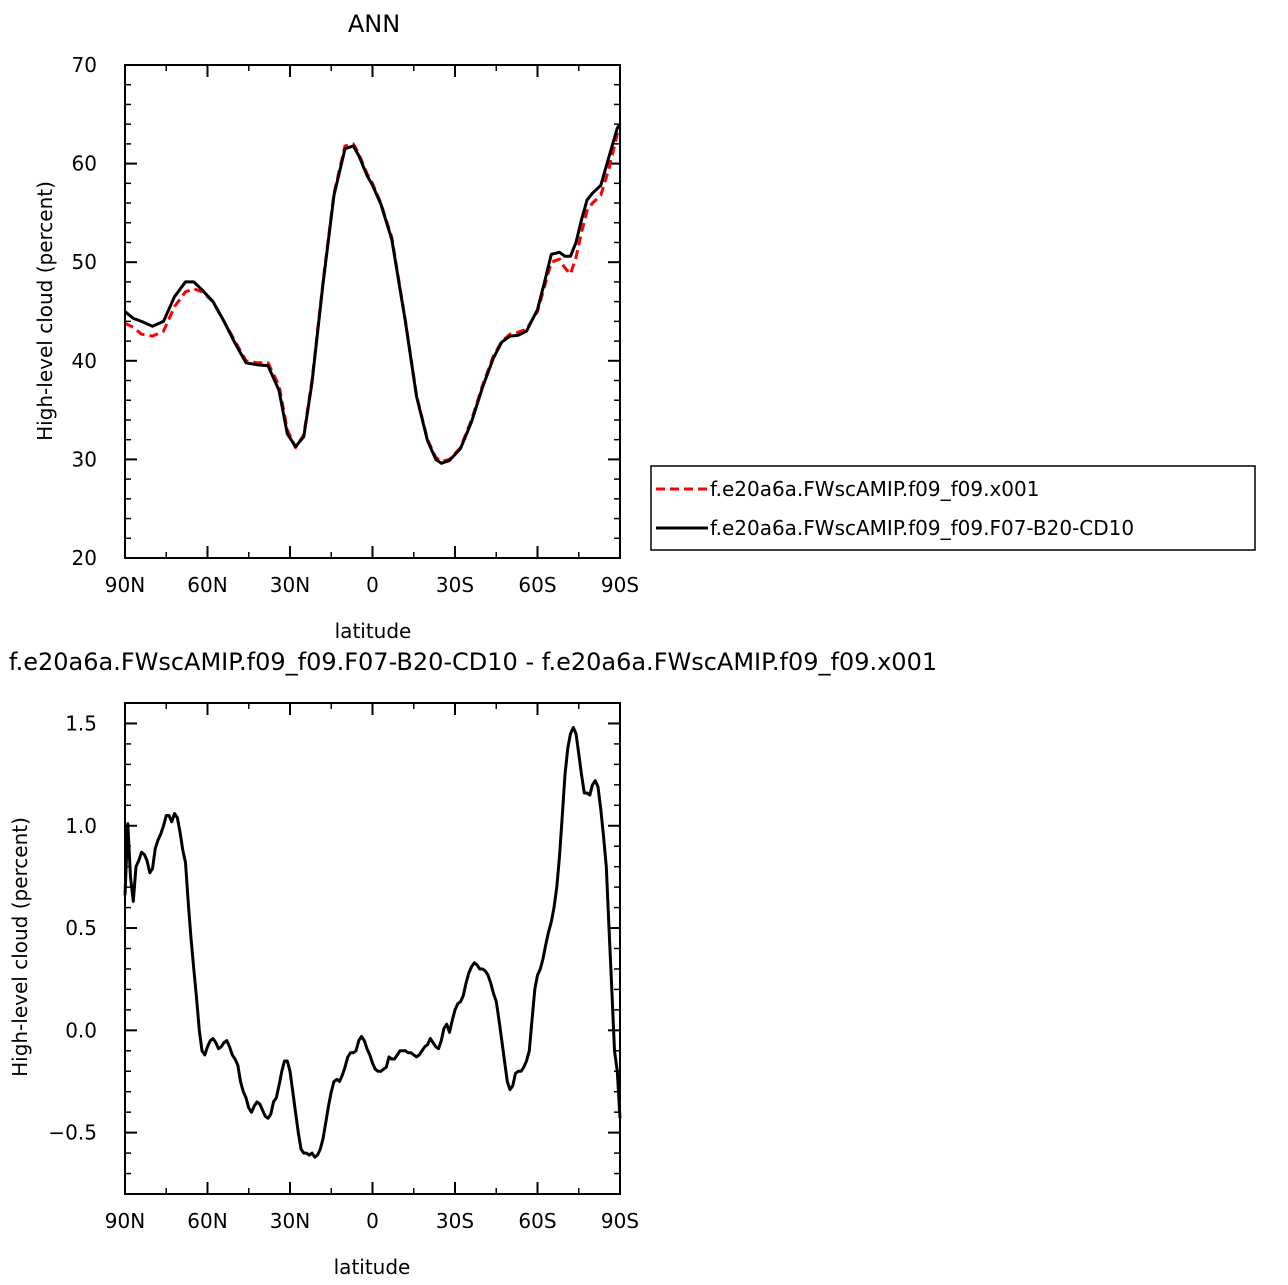 The image size is (1288, 1285). What do you see at coordinates (84, 558) in the screenshot?
I see `y-tick-label: 20` at bounding box center [84, 558].